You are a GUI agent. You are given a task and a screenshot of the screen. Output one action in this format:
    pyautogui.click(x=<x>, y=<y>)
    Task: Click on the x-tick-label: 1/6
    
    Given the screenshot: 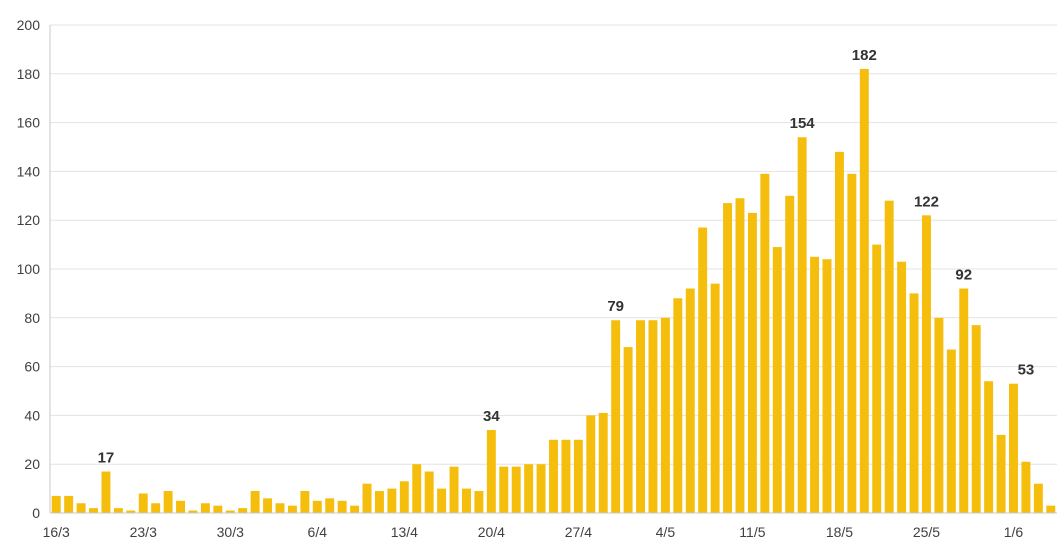 What is the action you would take?
    pyautogui.click(x=1014, y=532)
    